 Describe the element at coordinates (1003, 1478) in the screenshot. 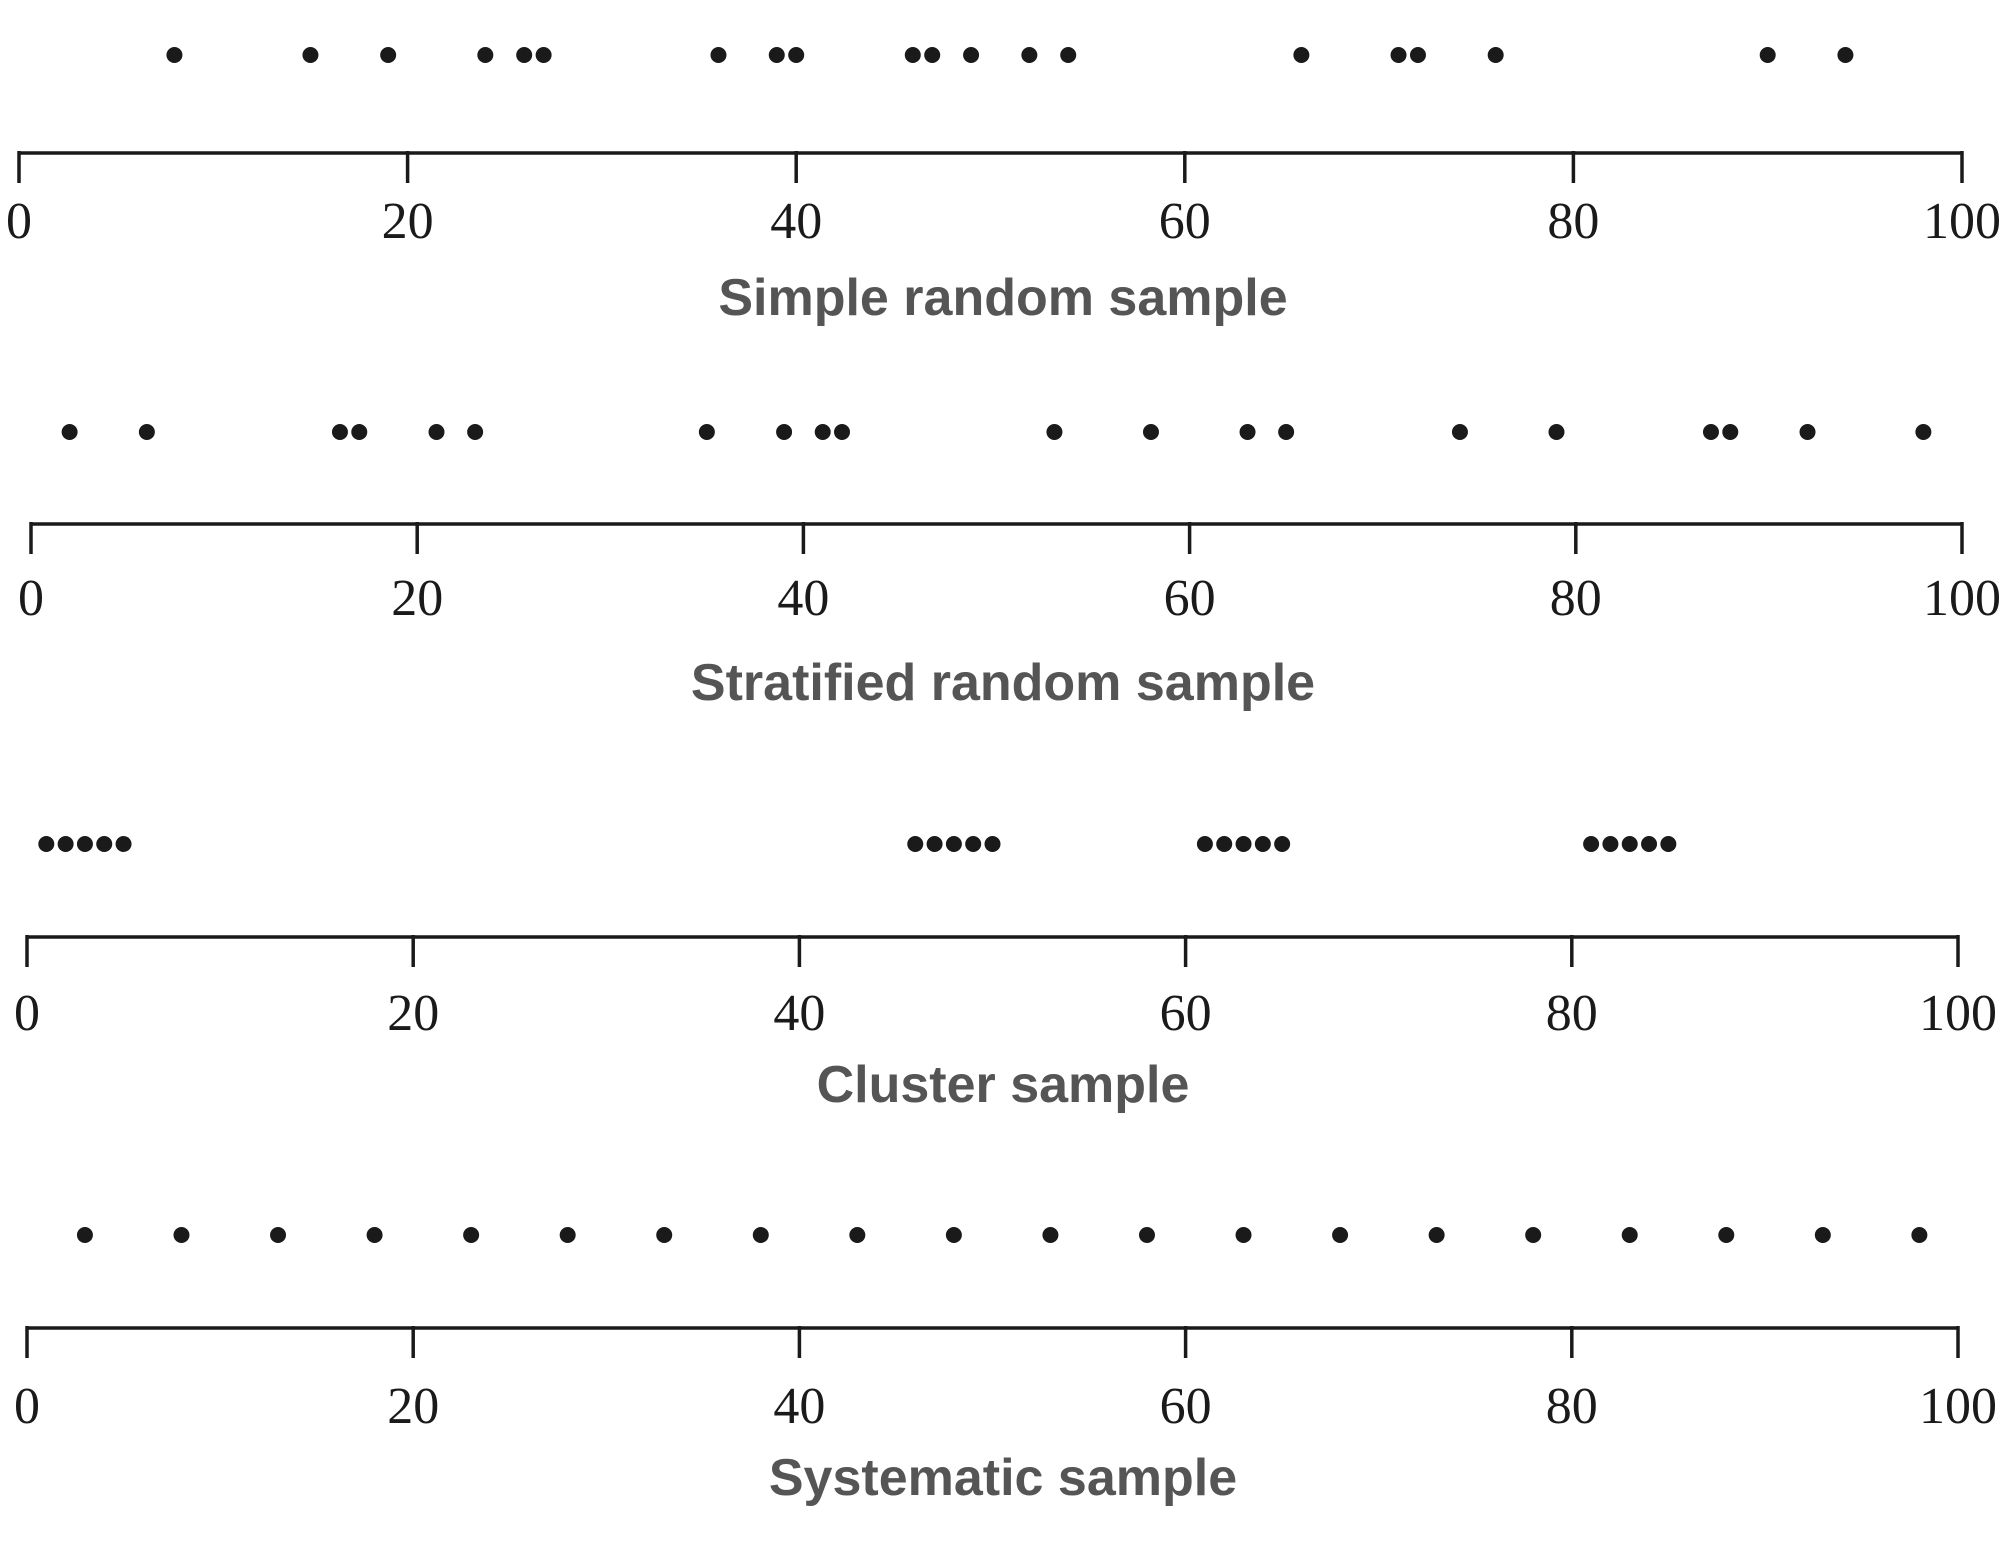

I see `chart-title: Systematic sample` at that location.